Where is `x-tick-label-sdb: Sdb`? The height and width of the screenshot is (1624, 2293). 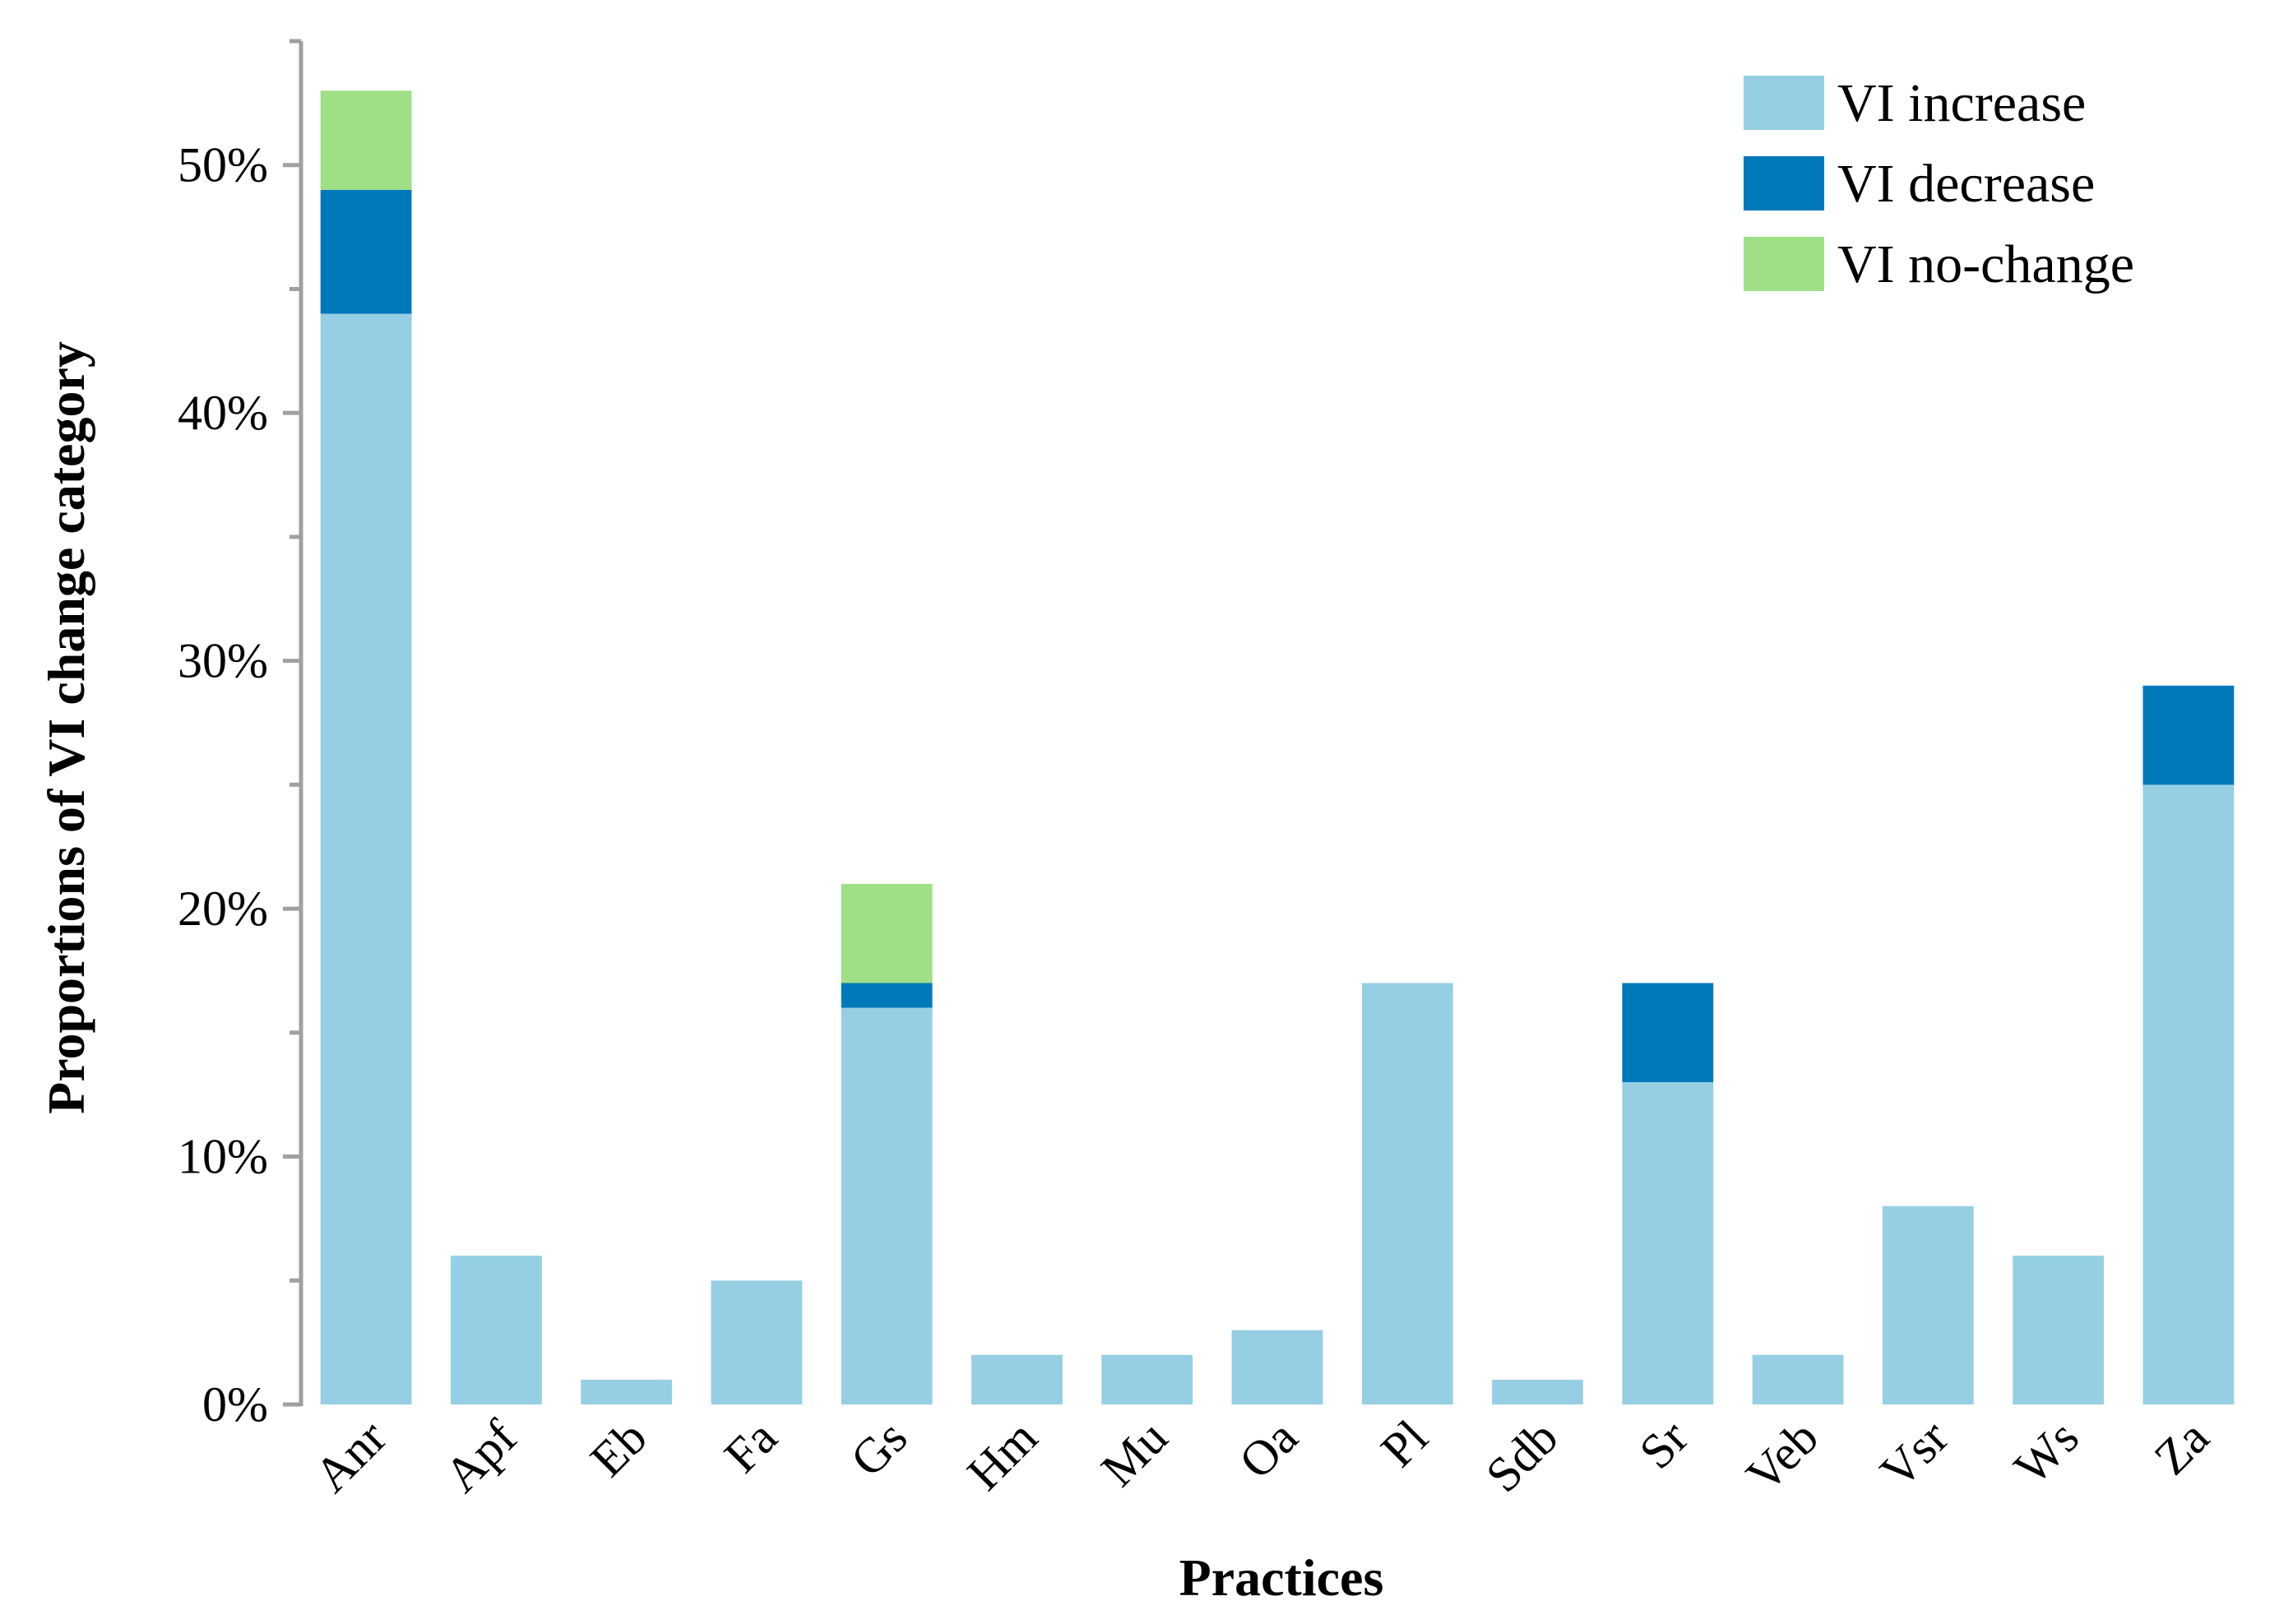
x-tick-label-sdb: Sdb is located at coordinates (1522, 1456).